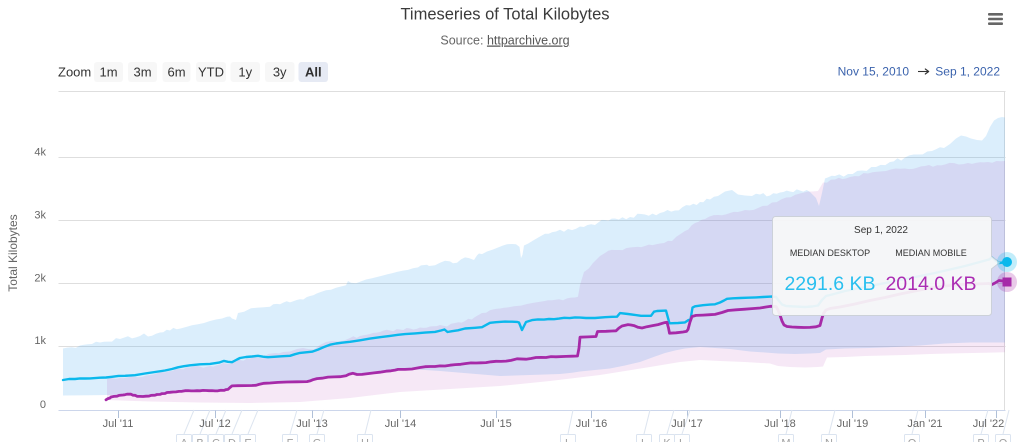  I want to click on svg-text: G, so click(317, 440).